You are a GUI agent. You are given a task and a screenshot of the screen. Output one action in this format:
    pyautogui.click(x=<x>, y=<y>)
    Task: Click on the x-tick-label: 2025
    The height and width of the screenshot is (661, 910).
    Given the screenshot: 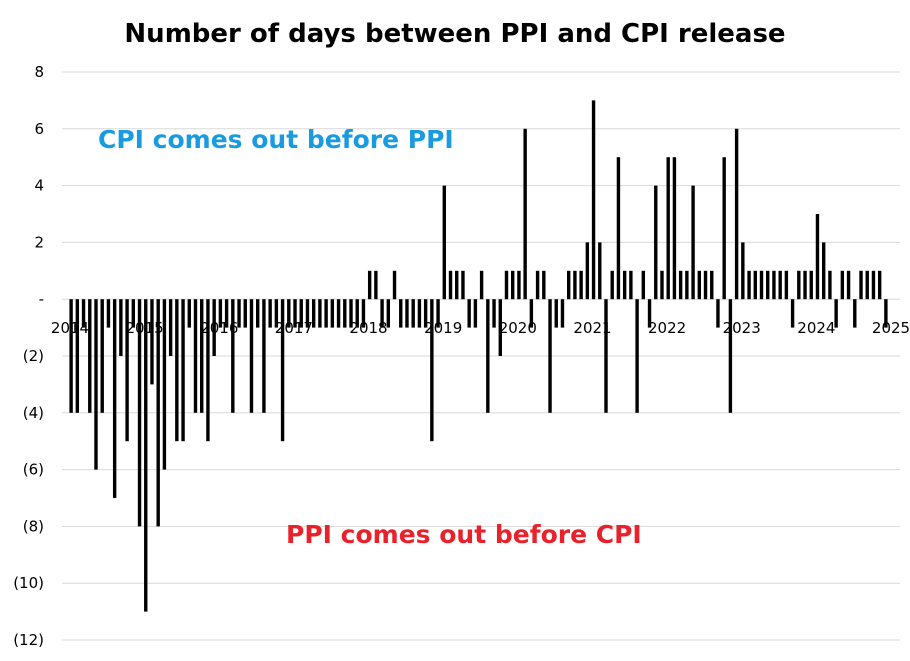 What is the action you would take?
    pyautogui.click(x=891, y=328)
    